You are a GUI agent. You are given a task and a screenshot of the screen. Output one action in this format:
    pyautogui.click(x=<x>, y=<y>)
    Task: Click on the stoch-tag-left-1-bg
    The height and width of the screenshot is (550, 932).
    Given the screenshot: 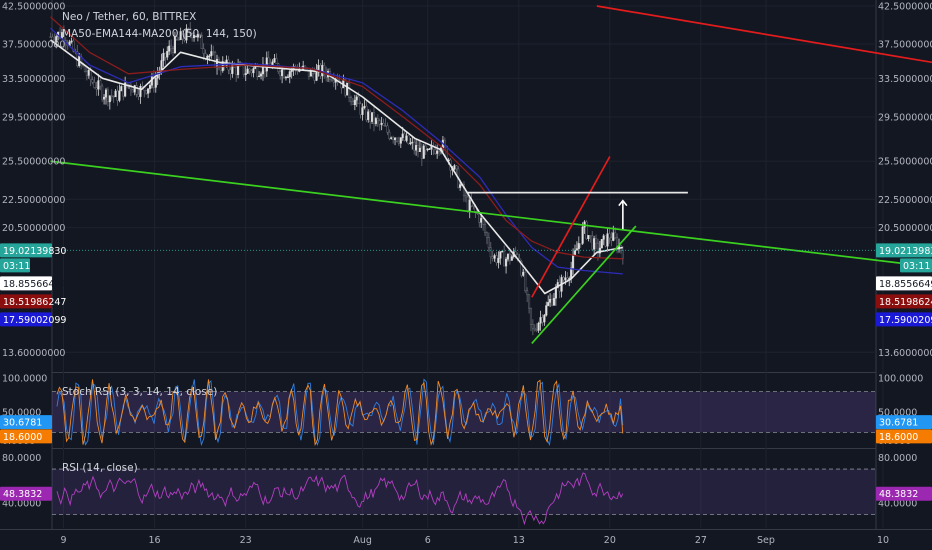 What is the action you would take?
    pyautogui.click(x=26, y=436)
    